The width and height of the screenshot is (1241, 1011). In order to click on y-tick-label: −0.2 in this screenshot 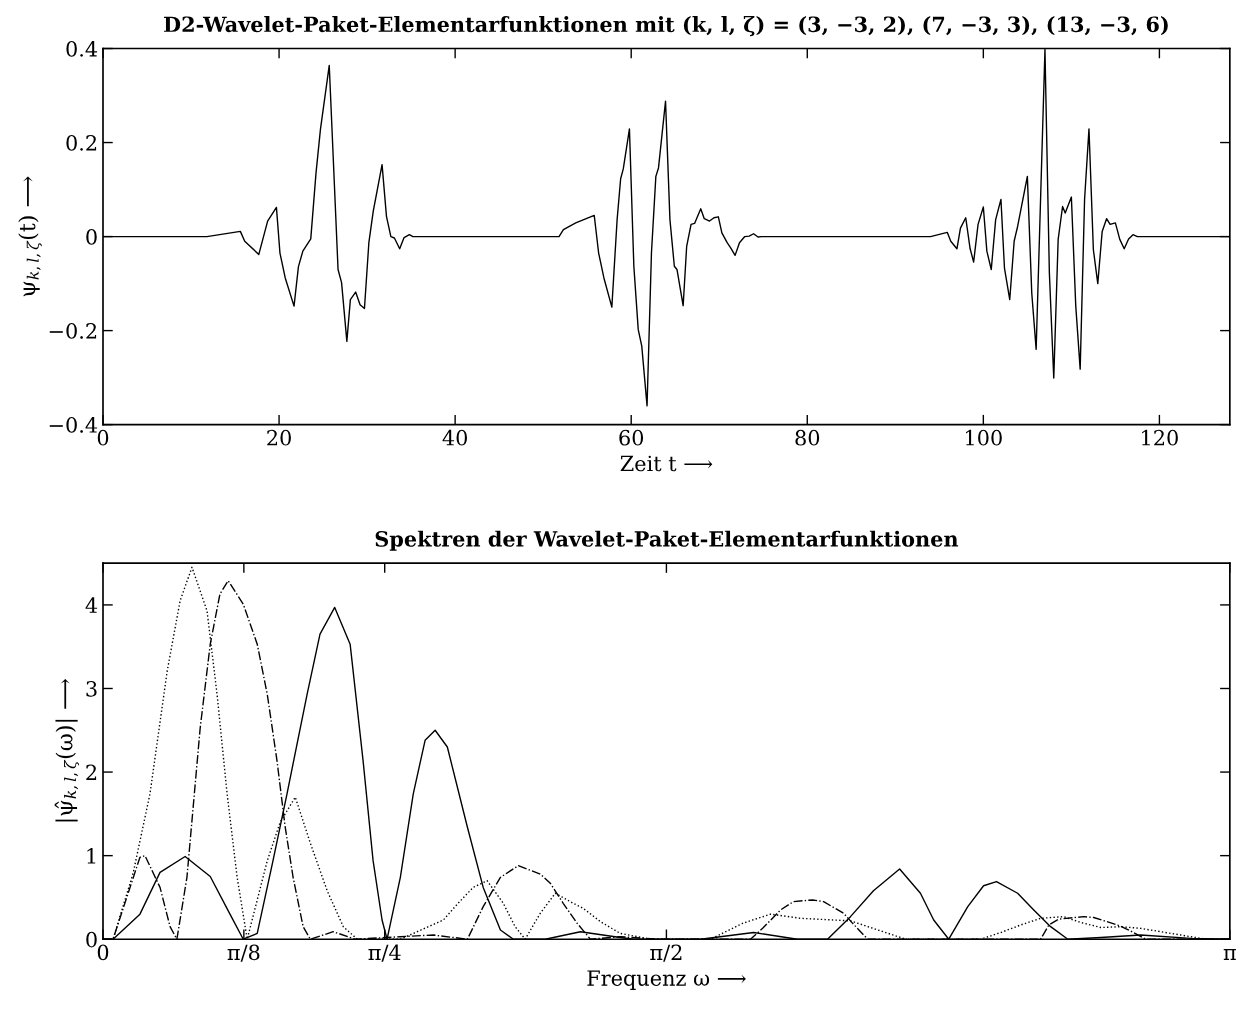, I will do `click(73, 331)`.